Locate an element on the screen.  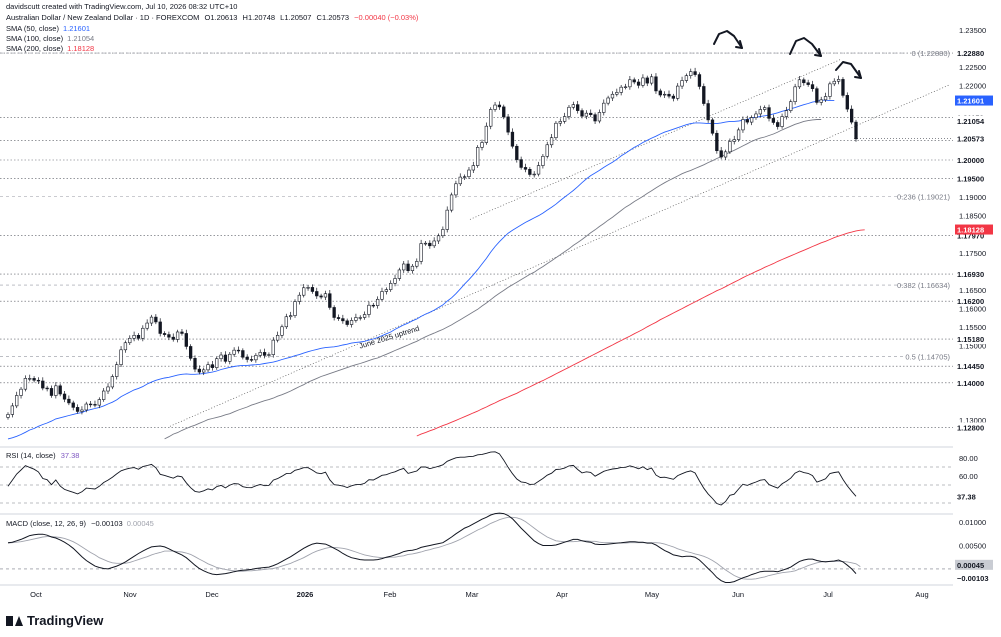
time-tick-label: Apr is located at coordinates (562, 594).